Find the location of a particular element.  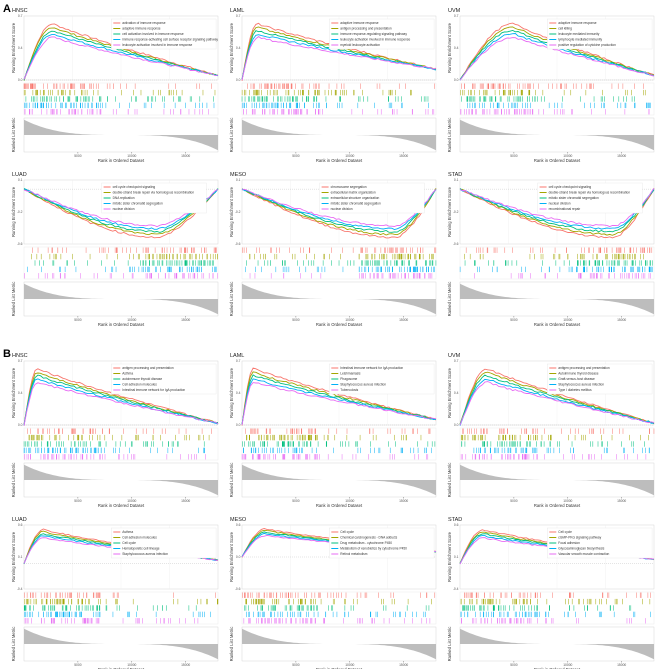

legend-entry: Cell adhesion molecules is located at coordinates (139, 538).